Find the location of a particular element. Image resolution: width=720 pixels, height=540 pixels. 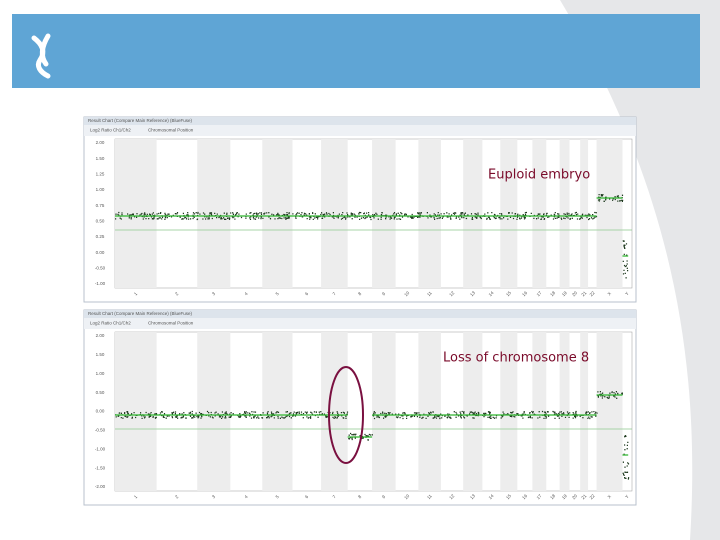

chromosome-label: 14 is located at coordinates (491, 496).